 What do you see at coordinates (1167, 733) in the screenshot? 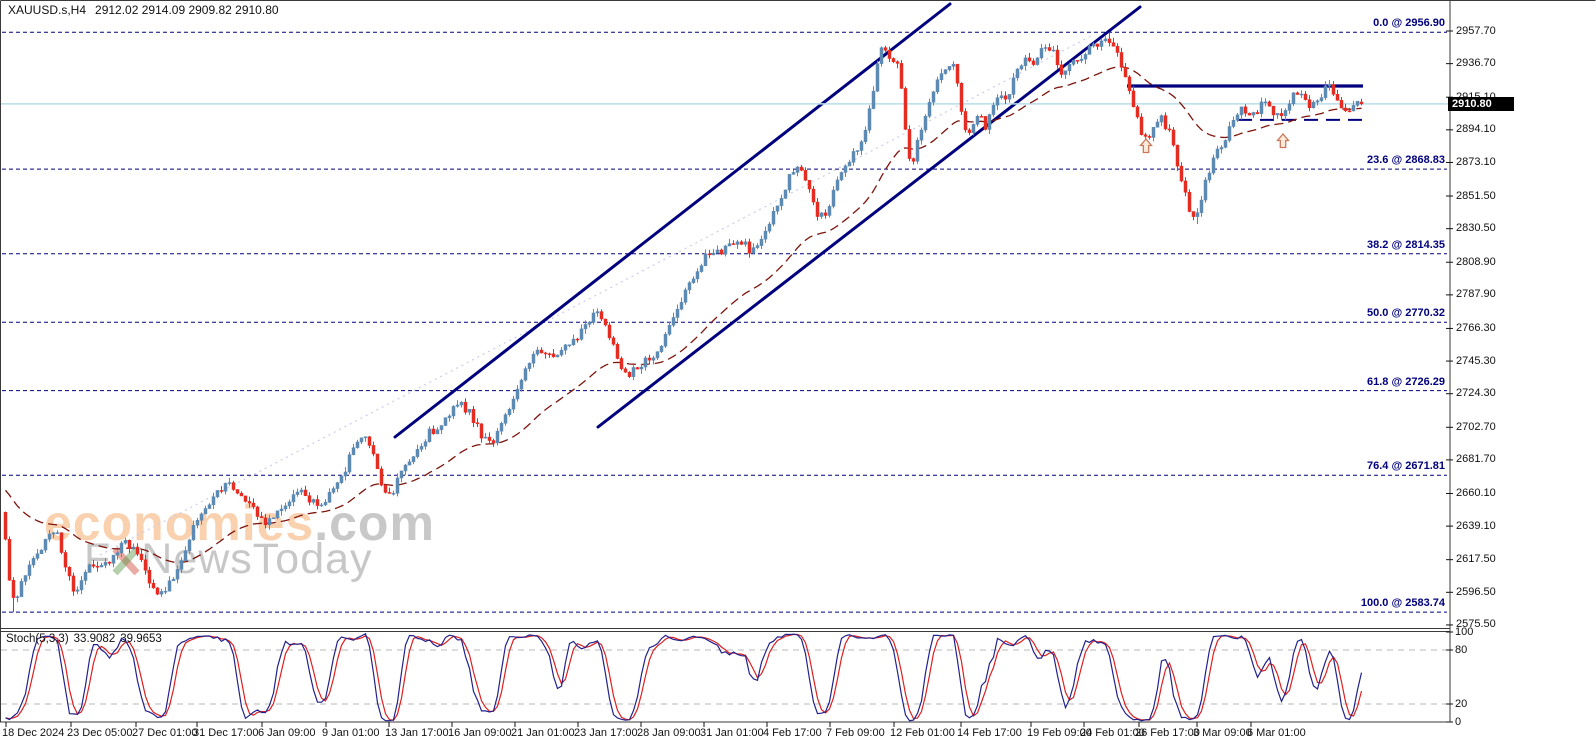
I see `date-label: 26 Feb 17:00` at bounding box center [1167, 733].